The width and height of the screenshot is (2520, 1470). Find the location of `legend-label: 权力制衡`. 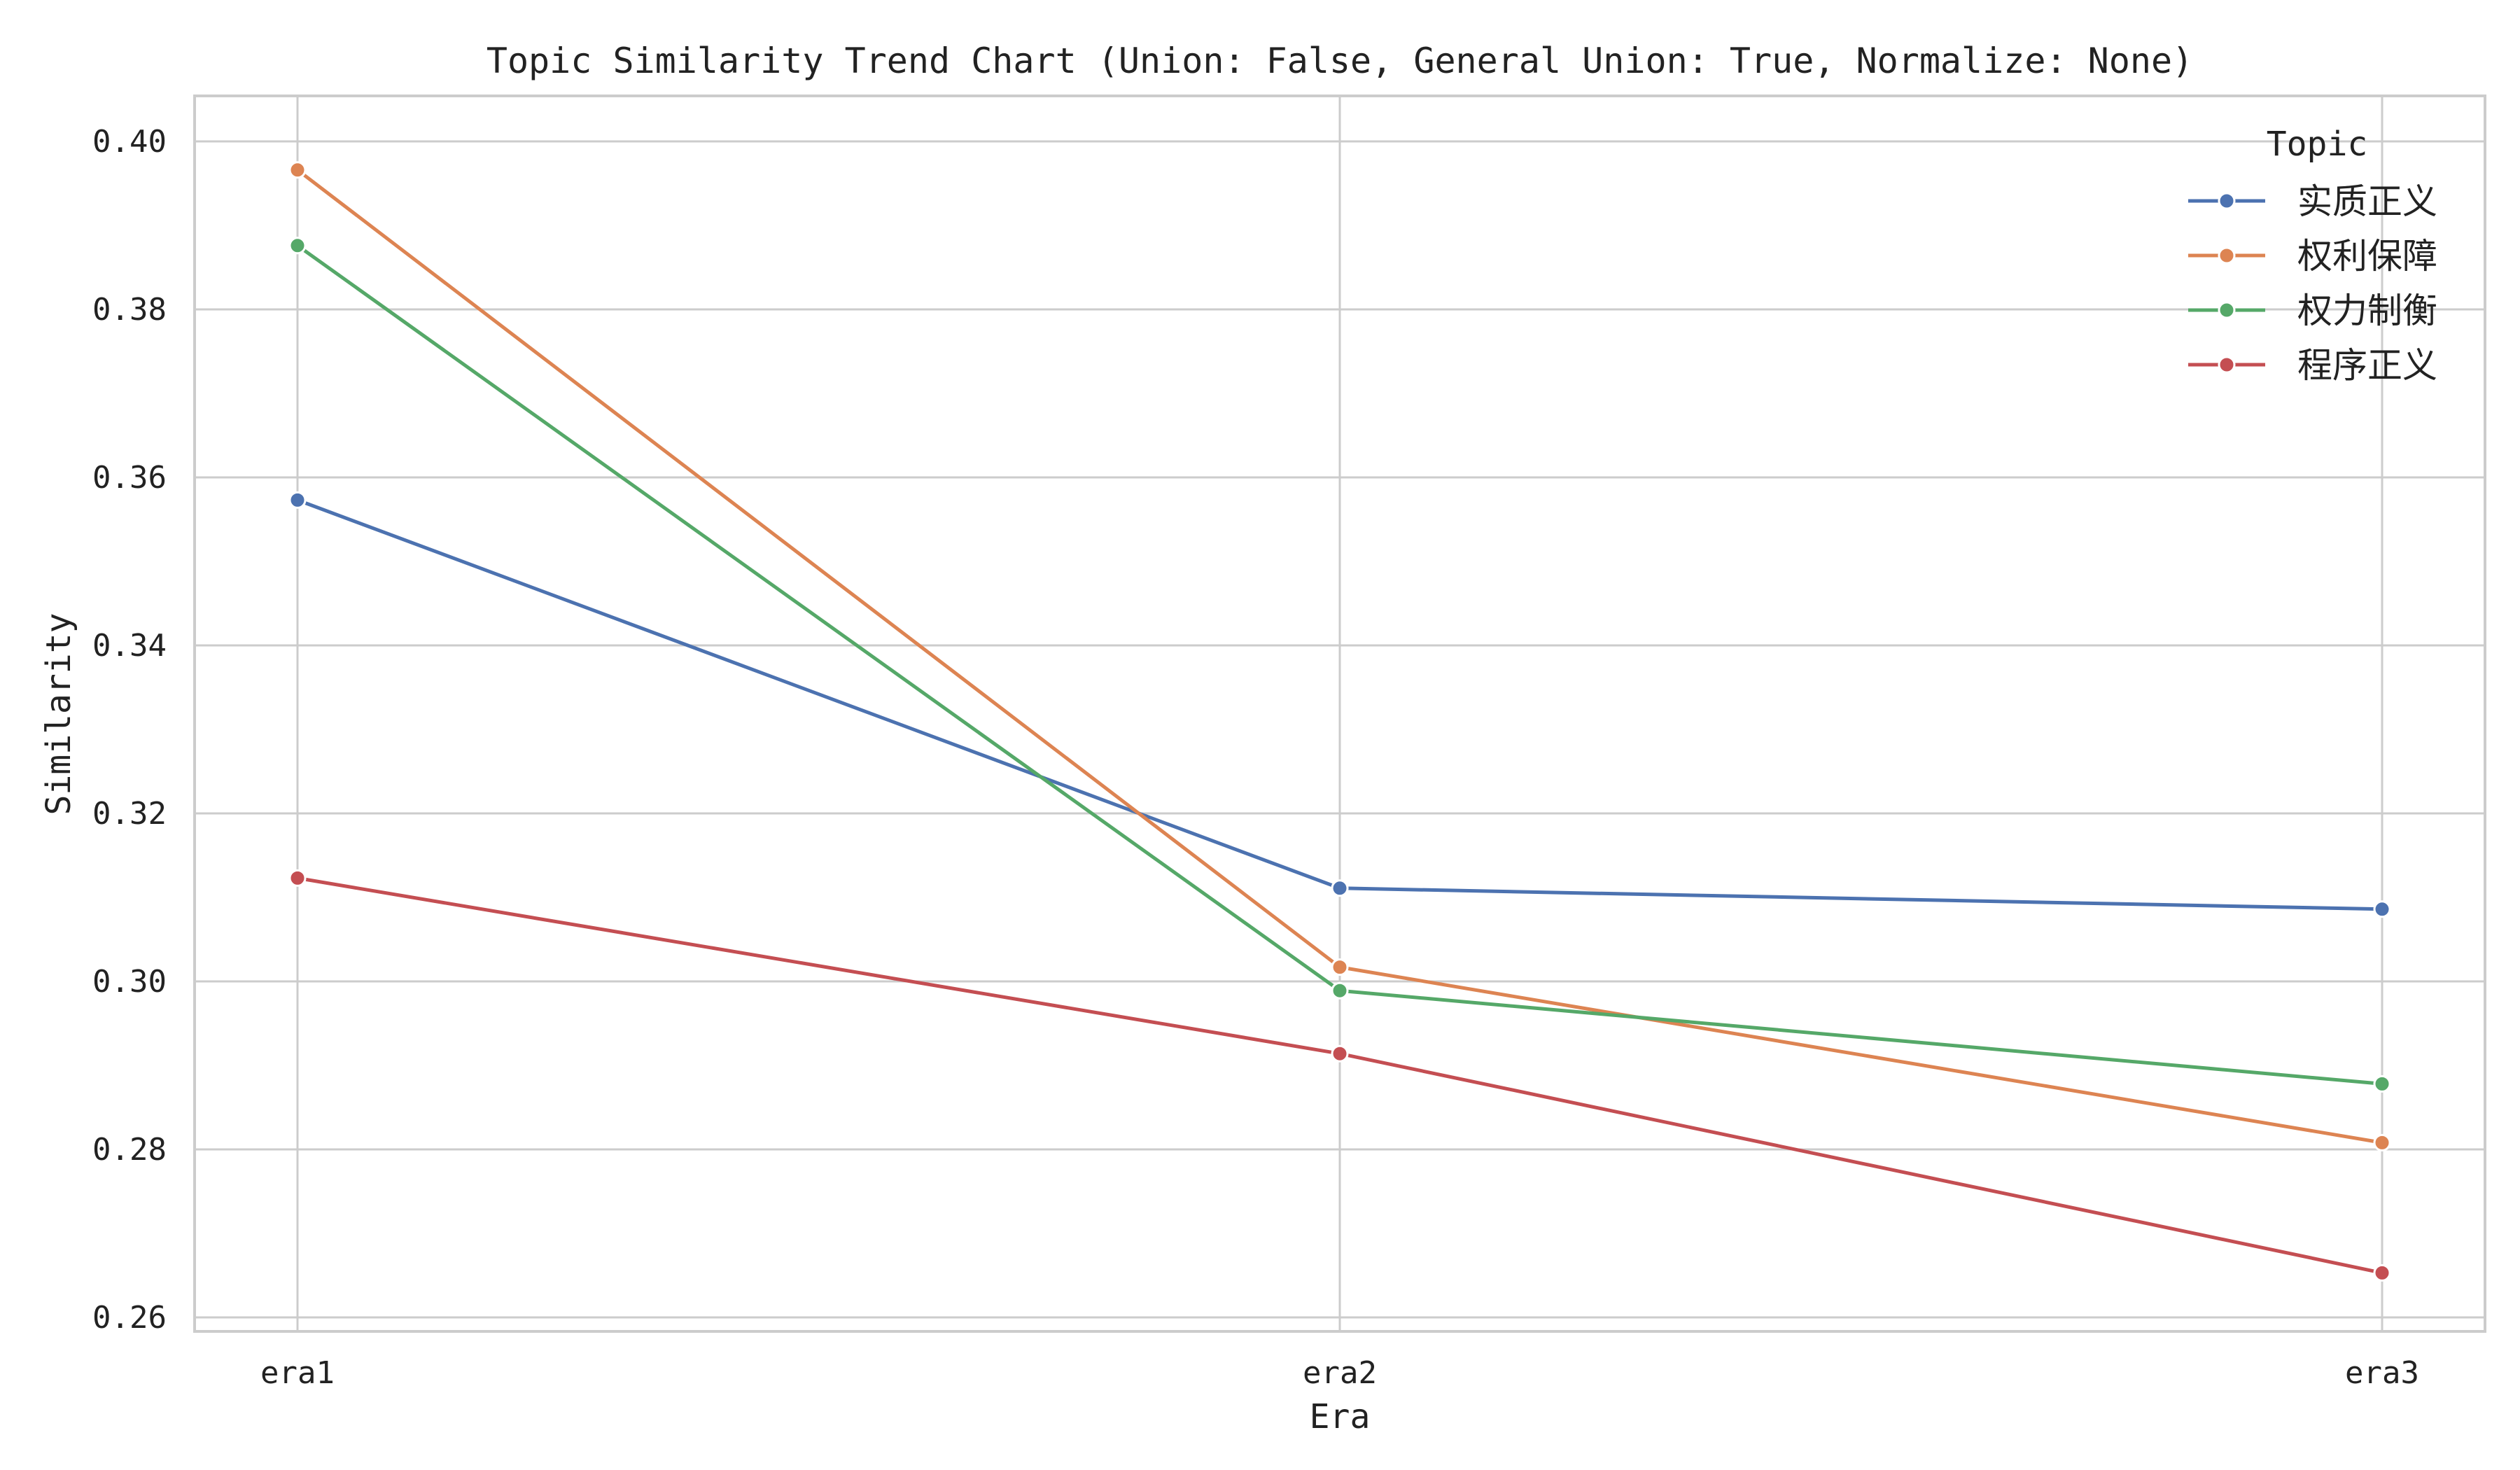

legend-label: 权力制衡 is located at coordinates (2367, 310).